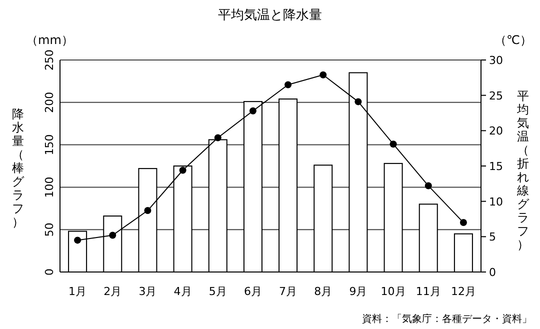 This screenshot has height=329, width=540. Describe the element at coordinates (49, 187) in the screenshot. I see `y-tick-label: 100` at that location.